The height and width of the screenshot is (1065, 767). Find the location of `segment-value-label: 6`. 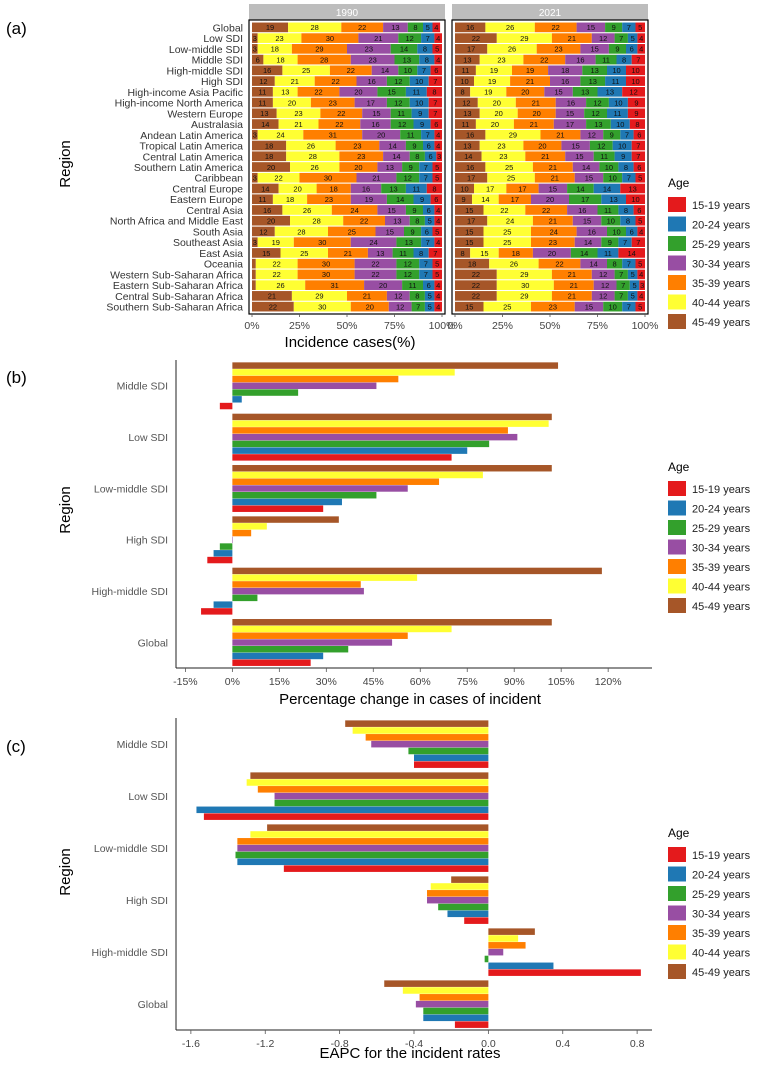

segment-value-label: 6 is located at coordinates (258, 59).